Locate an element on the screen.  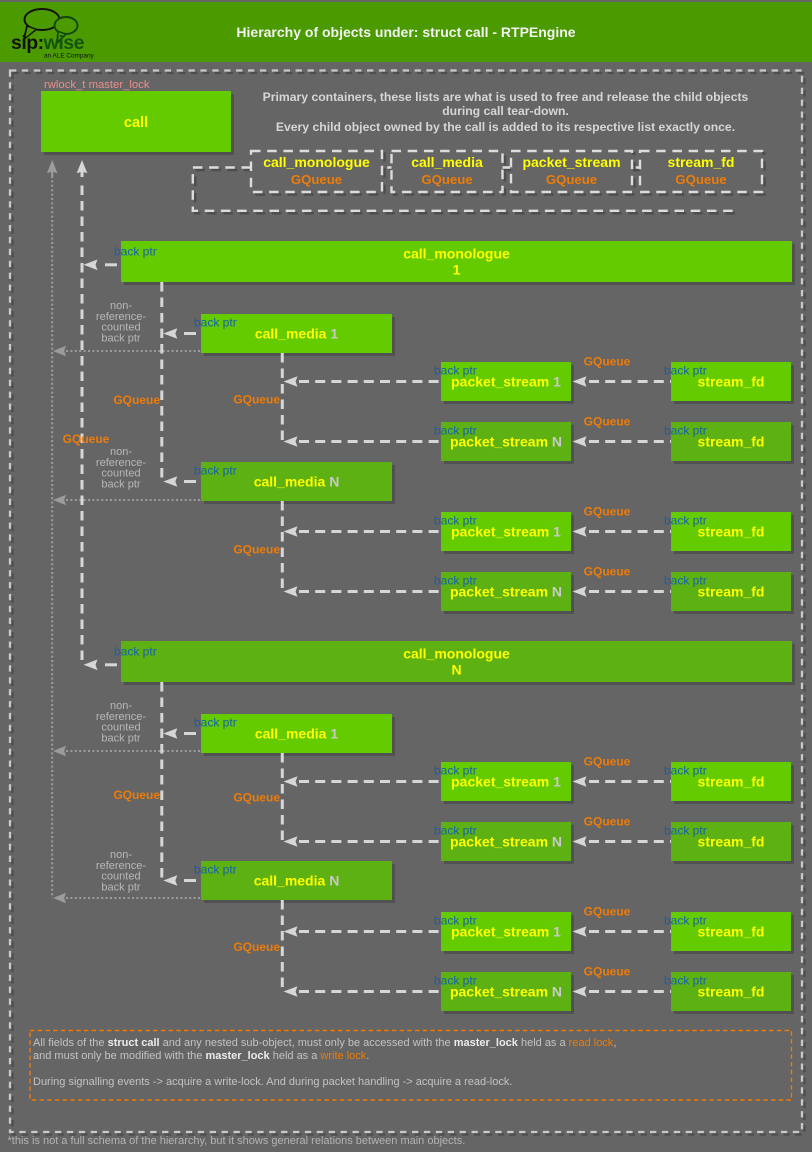
svg-text: sip:wise is located at coordinates (48, 43).